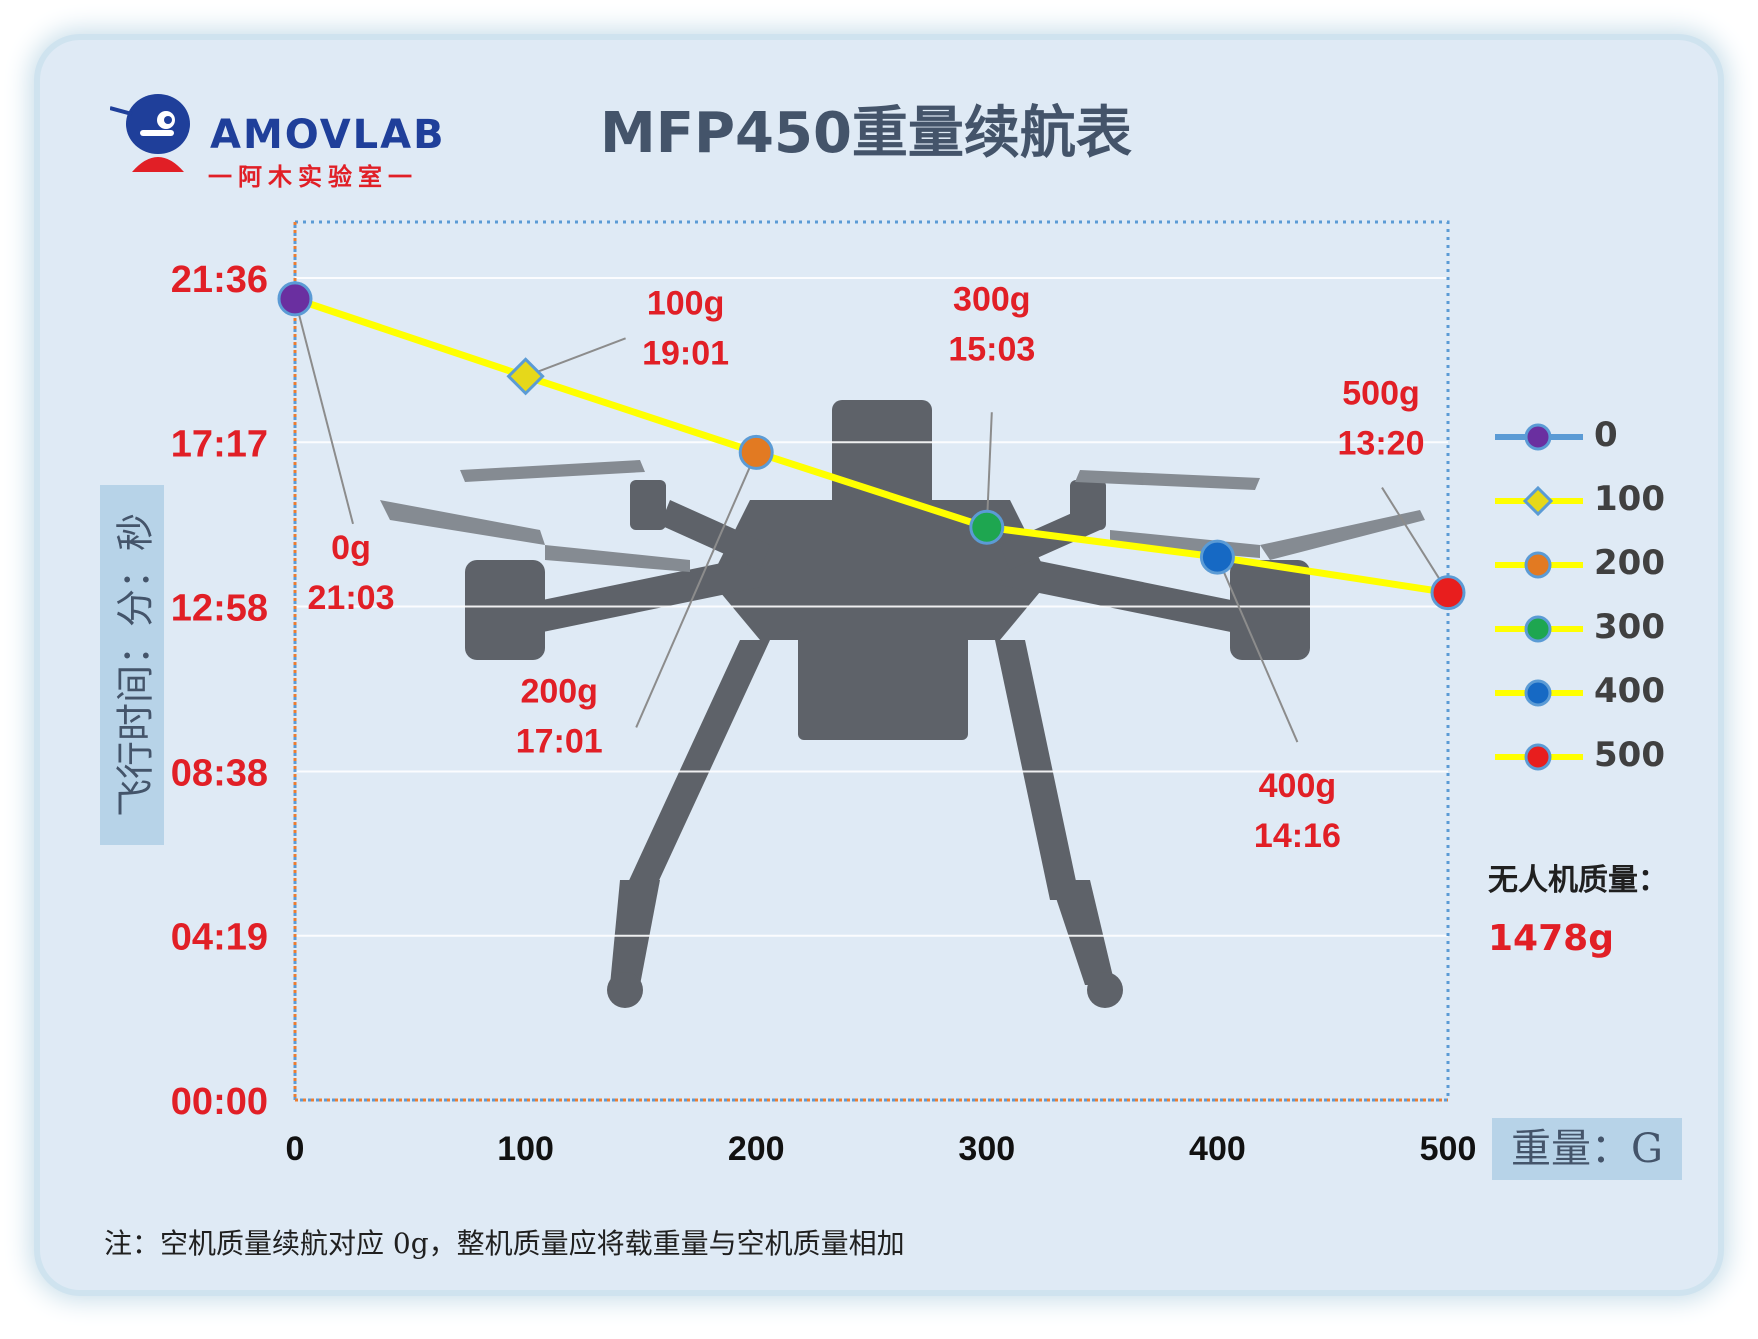  What do you see at coordinates (756, 1149) in the screenshot?
I see `x-tick-label: 200` at bounding box center [756, 1149].